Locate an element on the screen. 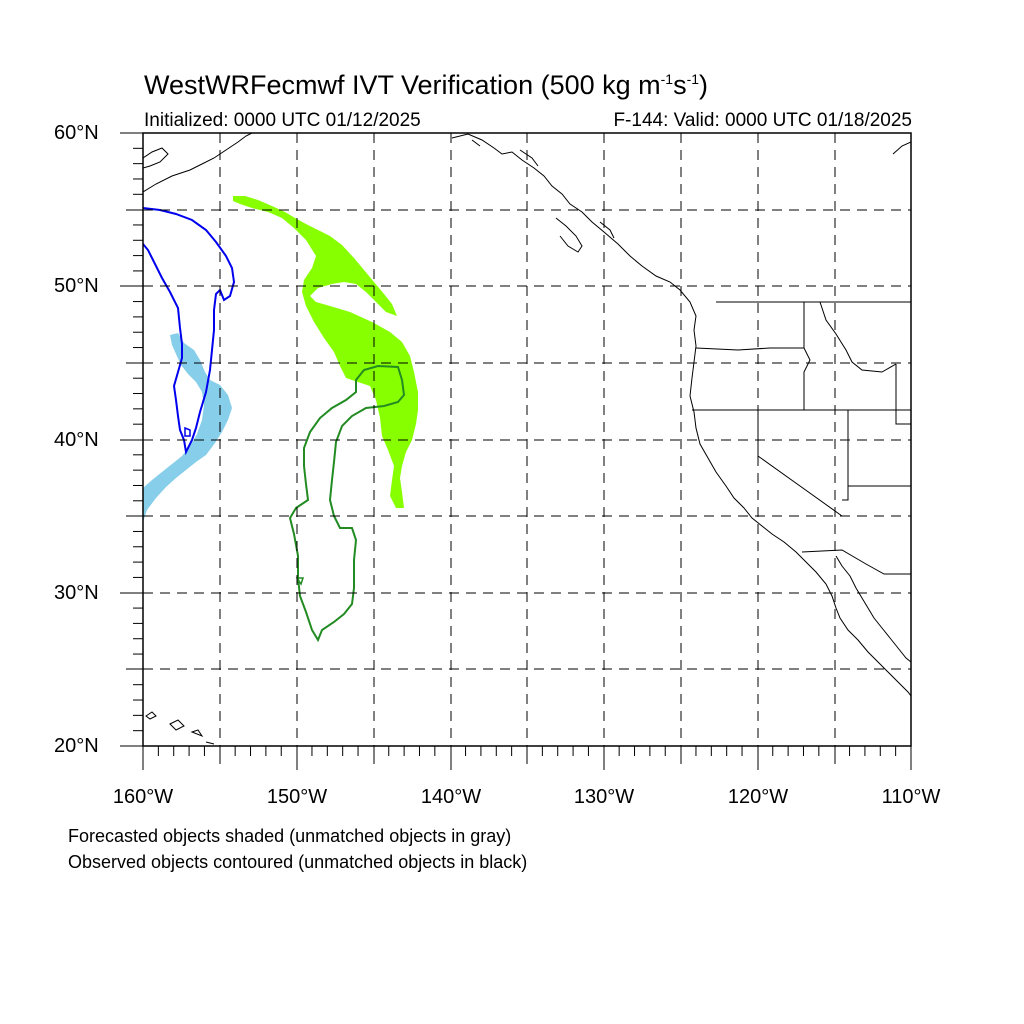 This screenshot has height=1024, width=1024. x-tick-label-120w: 120°W is located at coordinates (758, 797).